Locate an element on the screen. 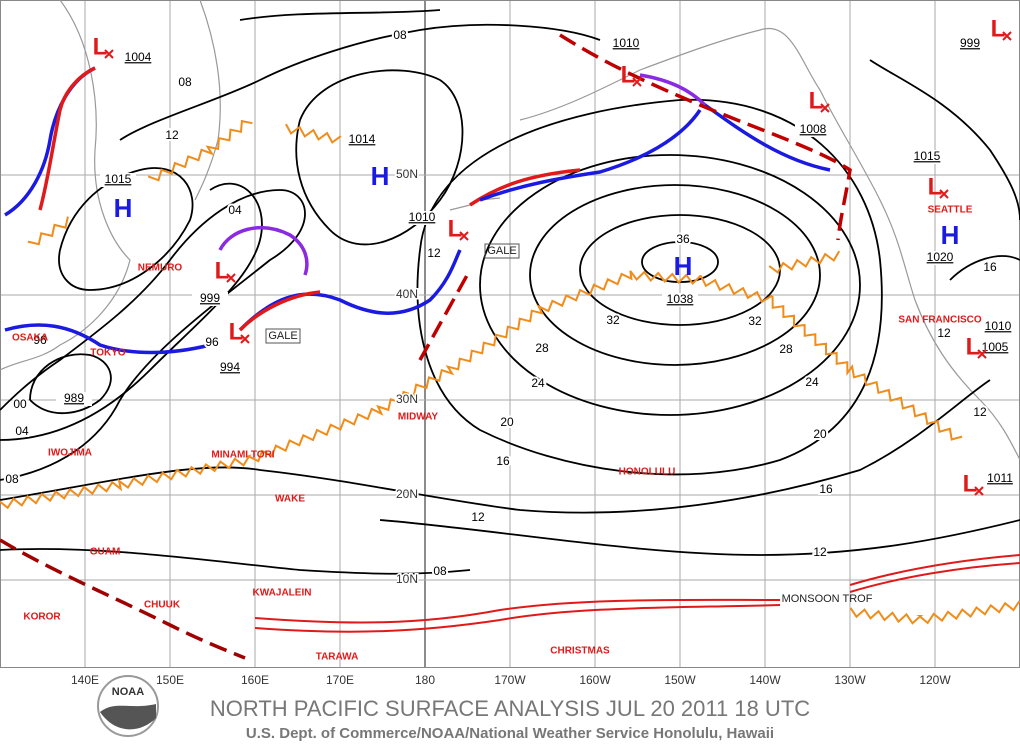 The image size is (1020, 753). longitude-label: 130W is located at coordinates (850, 680).